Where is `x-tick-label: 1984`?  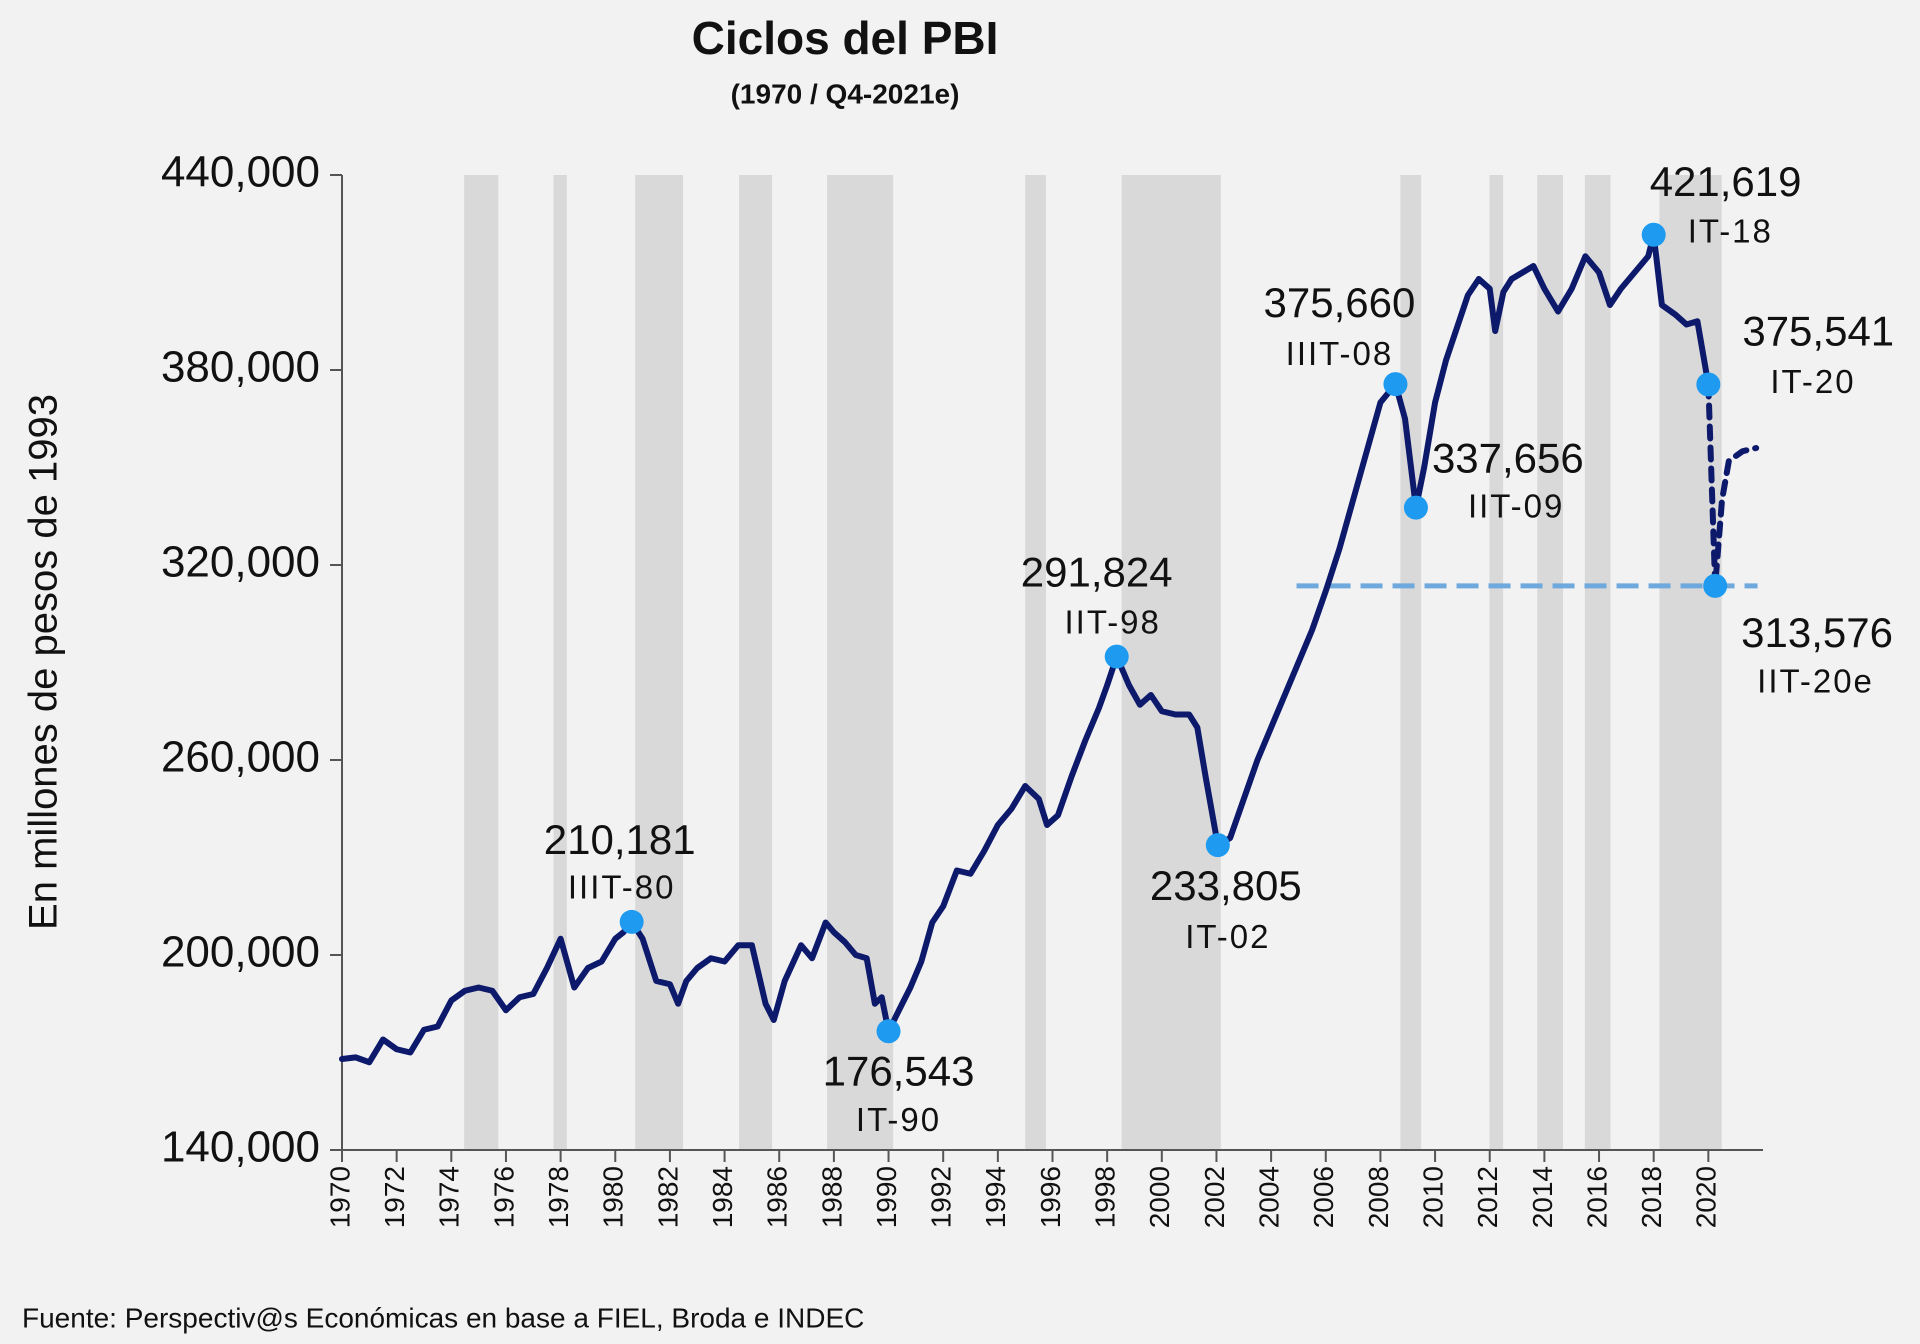
x-tick-label: 1984 is located at coordinates (722, 1197).